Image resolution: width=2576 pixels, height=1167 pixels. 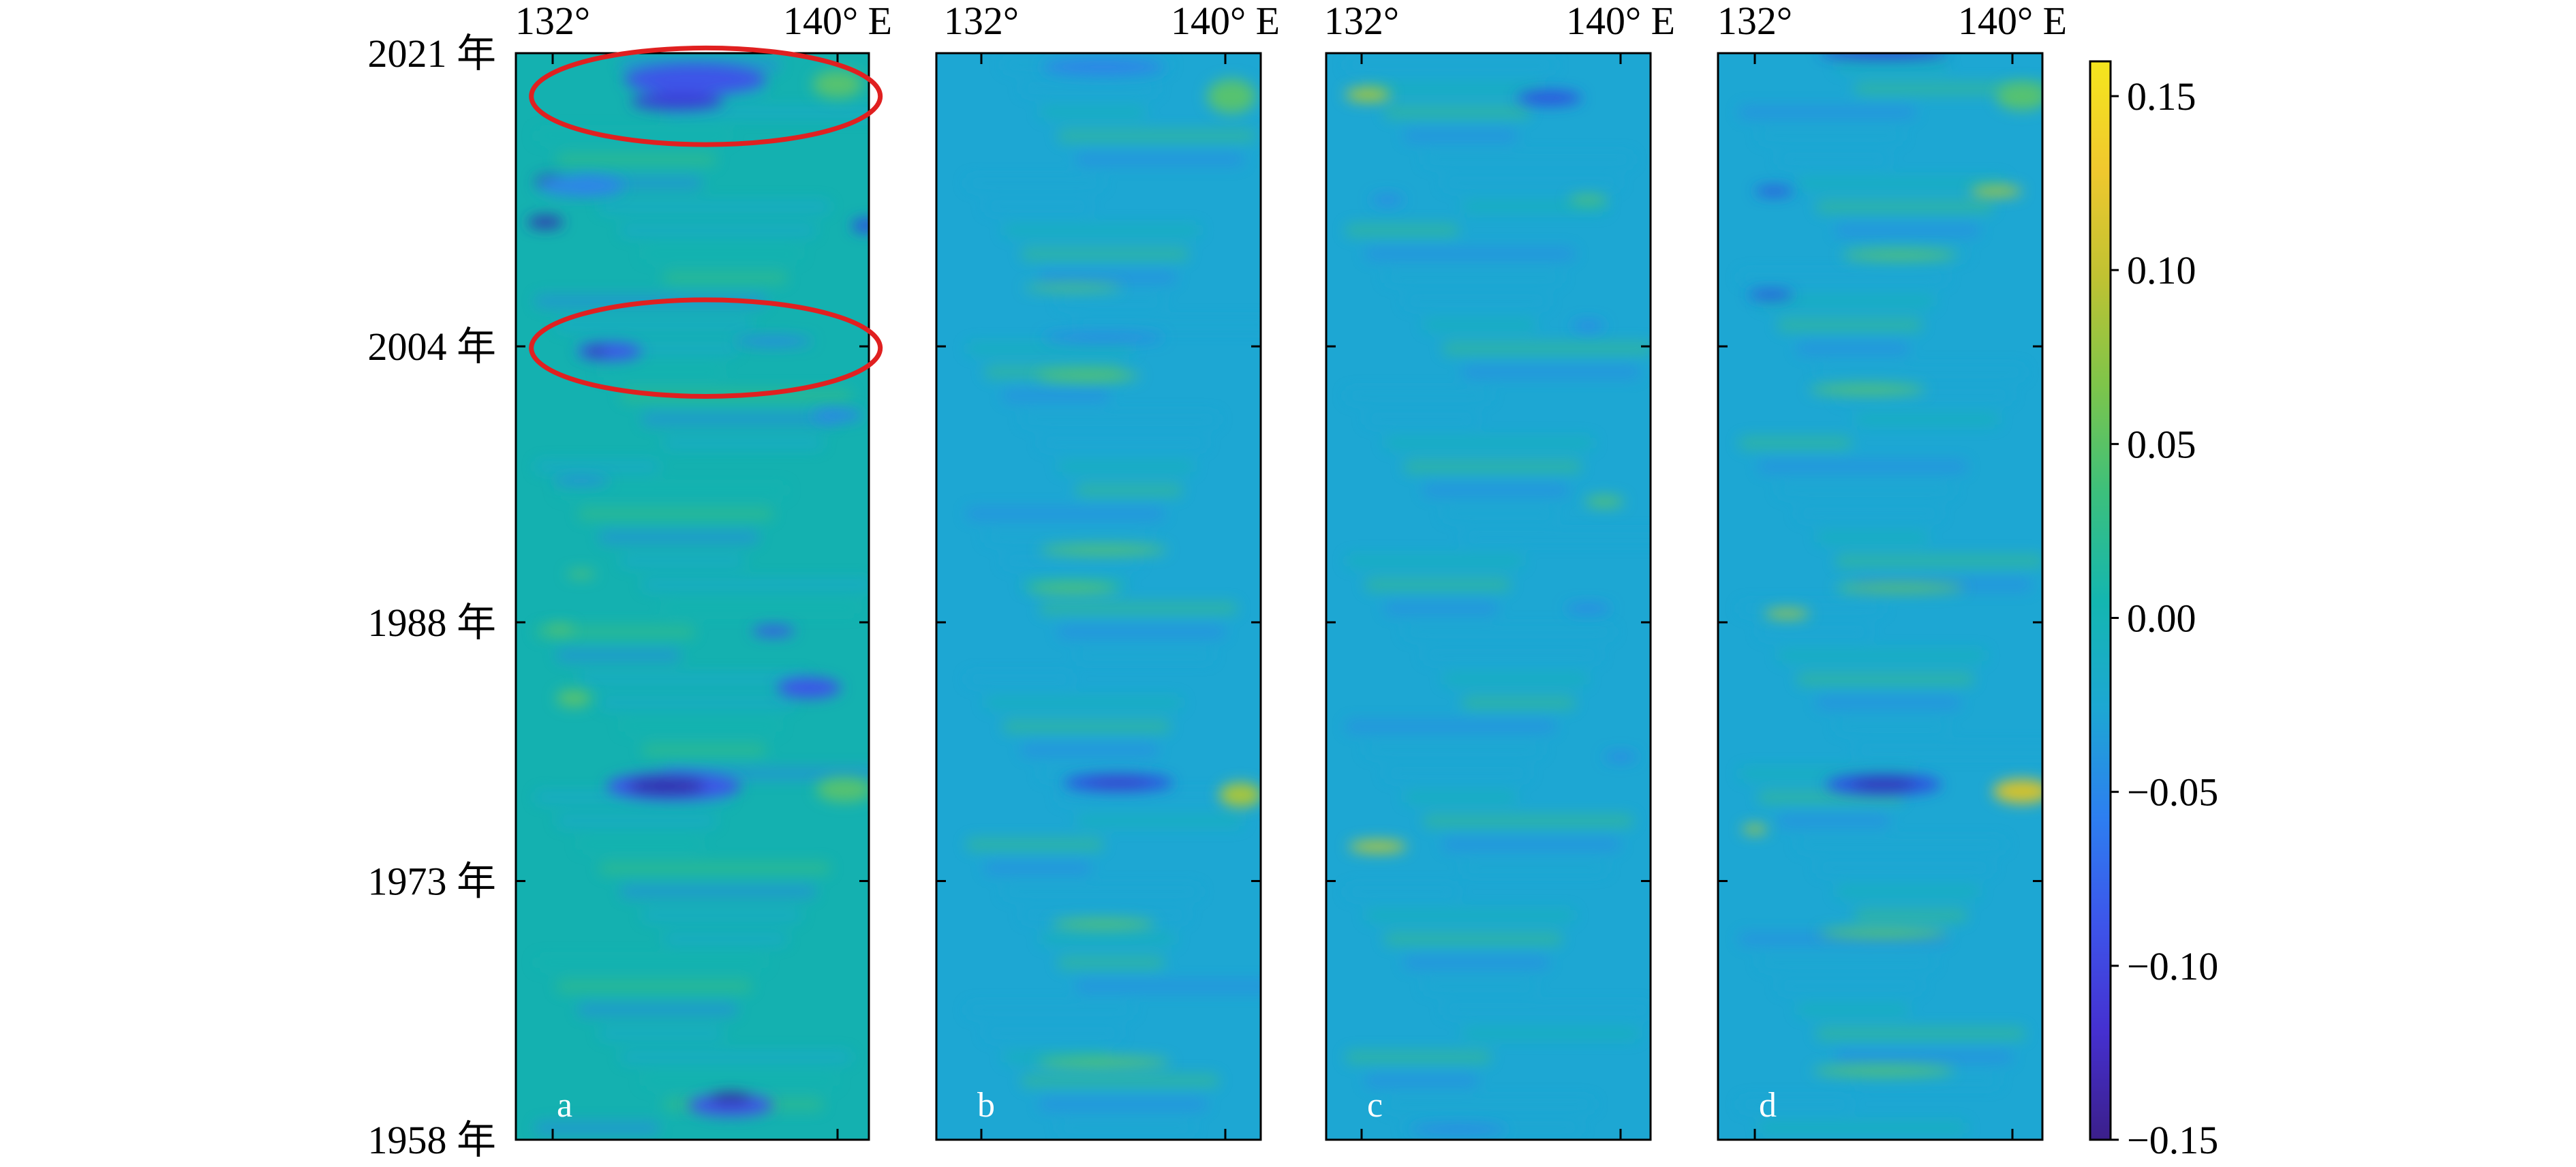 I want to click on colorbar: 0.15 0.10 0.05 0.00 −0.05 −0.10 −0.15, so click(x=2153, y=611).